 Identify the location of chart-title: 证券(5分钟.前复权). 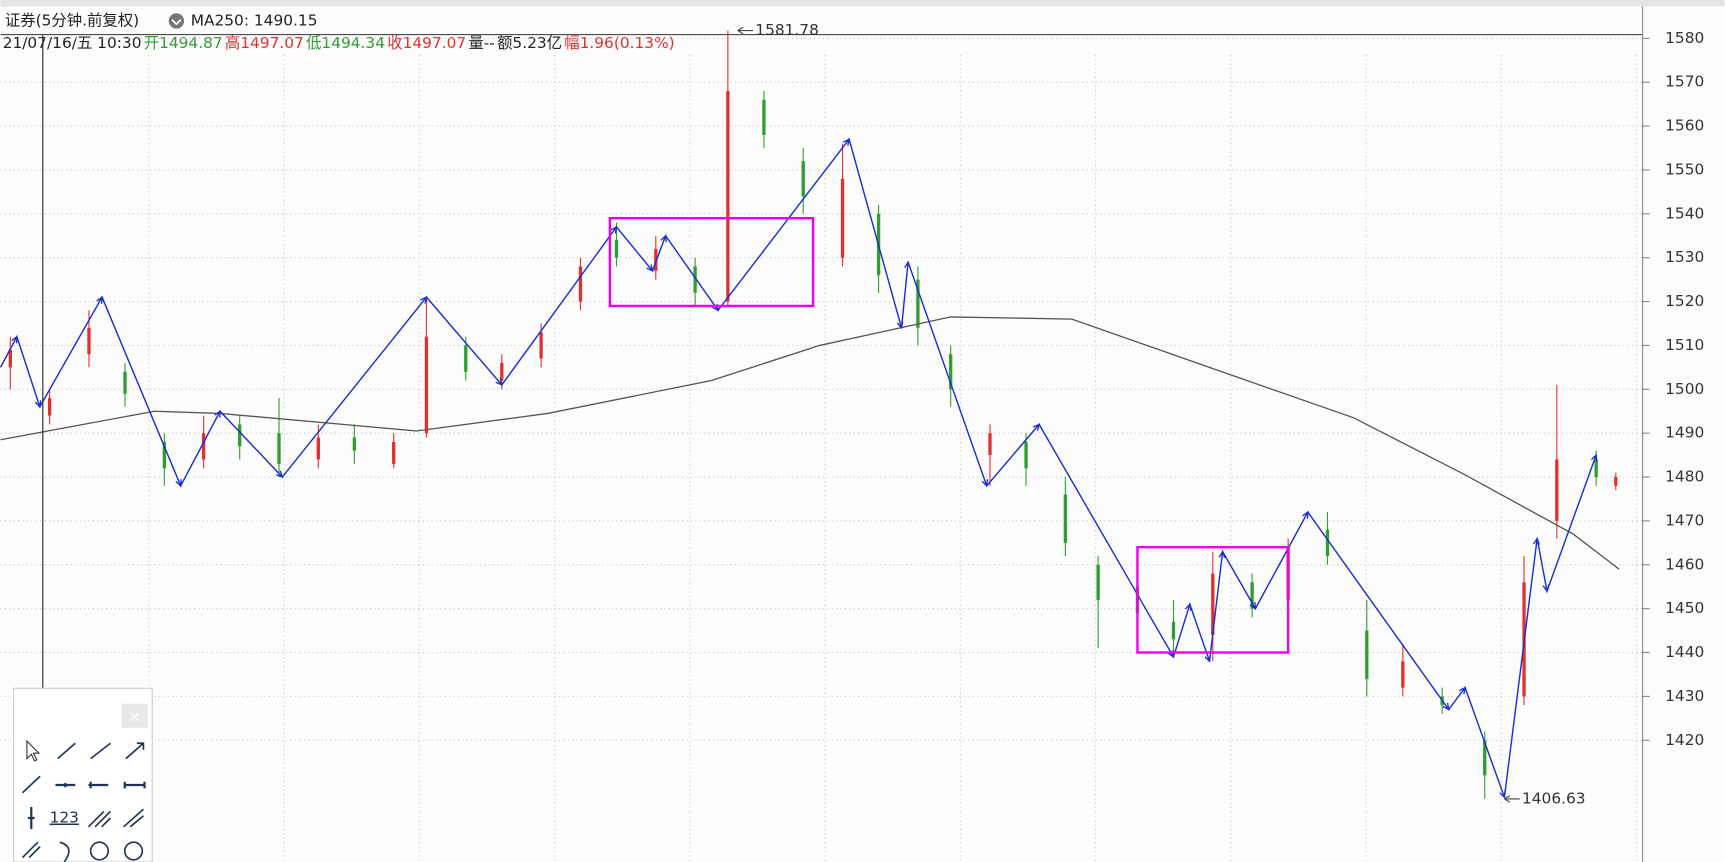
(72, 20).